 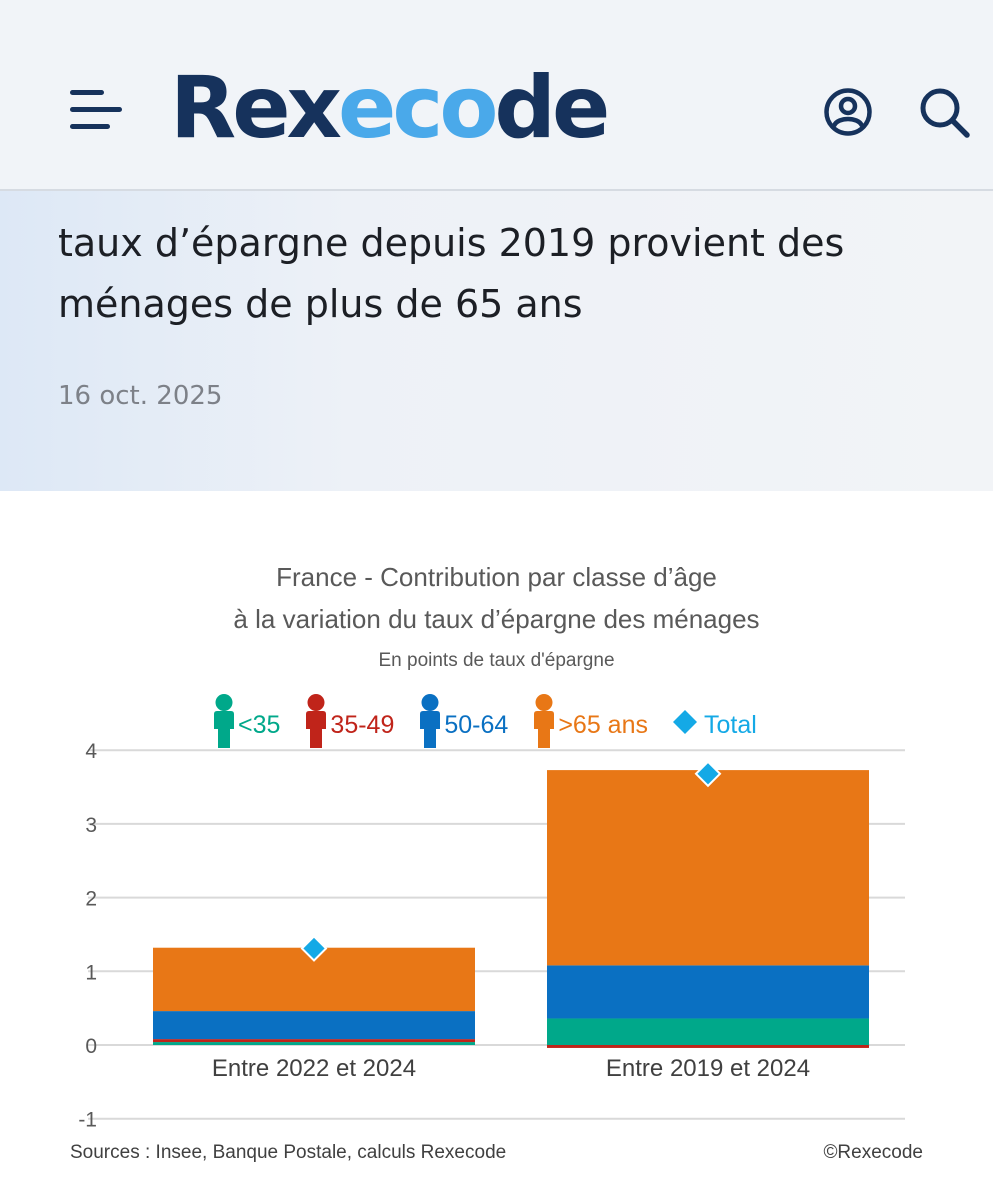 I want to click on chart-copyright: ©Rexecode, so click(x=873, y=1152).